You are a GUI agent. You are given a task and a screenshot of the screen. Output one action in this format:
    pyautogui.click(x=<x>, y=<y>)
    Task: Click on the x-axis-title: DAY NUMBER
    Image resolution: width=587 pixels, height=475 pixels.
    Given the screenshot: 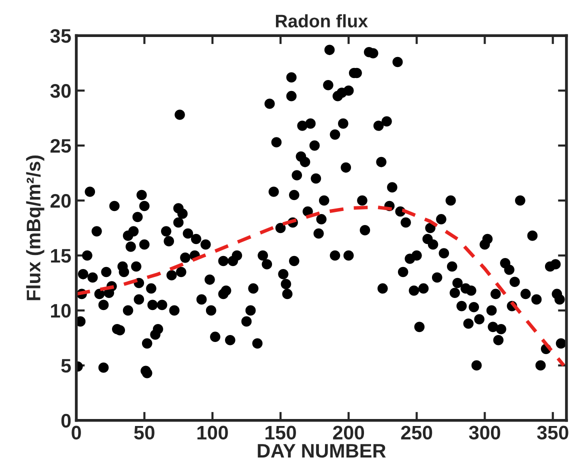 What is the action you would take?
    pyautogui.click(x=322, y=451)
    